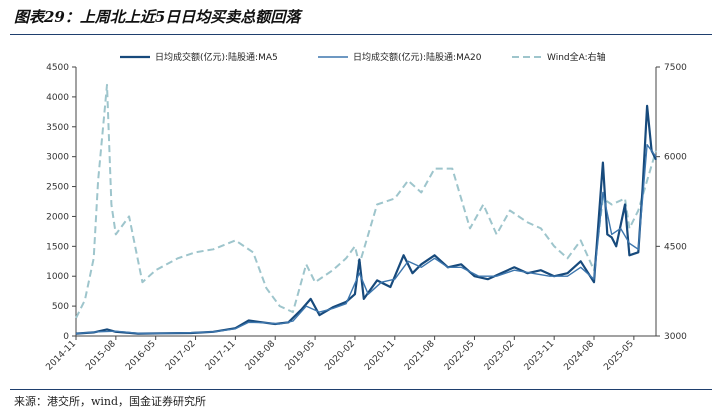  I want to click on title-rule, so click(361, 34).